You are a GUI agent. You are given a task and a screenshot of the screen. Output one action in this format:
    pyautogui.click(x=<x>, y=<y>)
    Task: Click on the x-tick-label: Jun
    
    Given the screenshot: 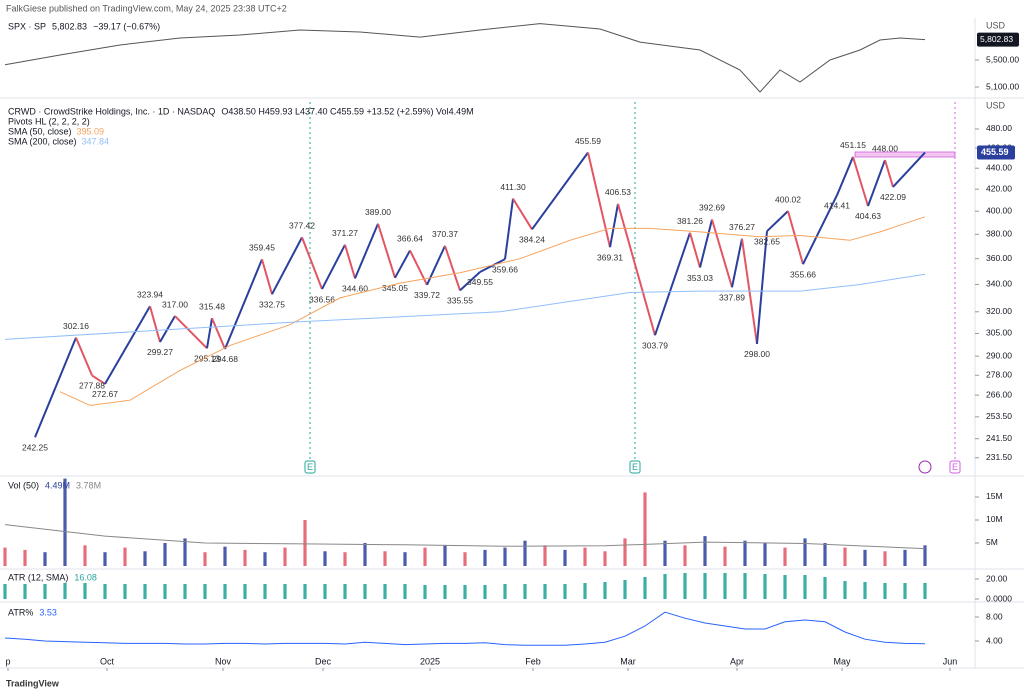 What is the action you would take?
    pyautogui.click(x=950, y=661)
    